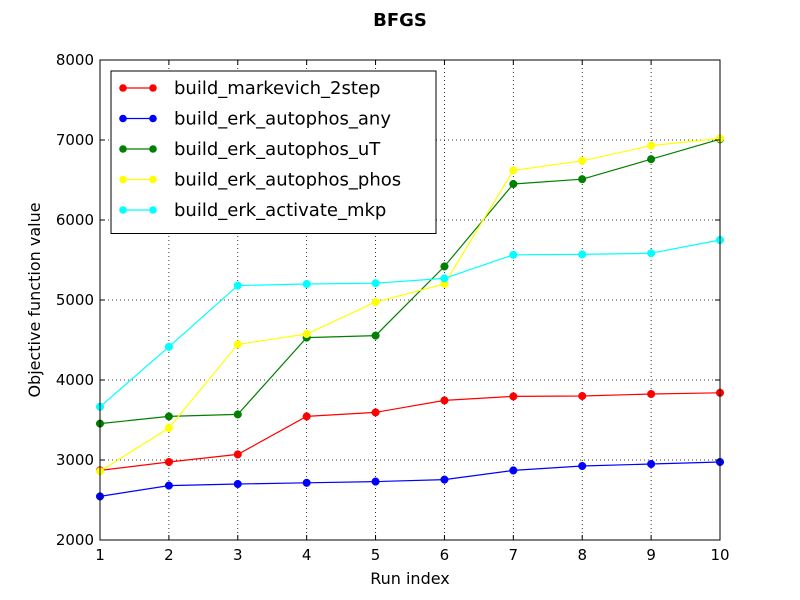 The image size is (800, 600). What do you see at coordinates (75, 380) in the screenshot?
I see `y-tick-label: 4000` at bounding box center [75, 380].